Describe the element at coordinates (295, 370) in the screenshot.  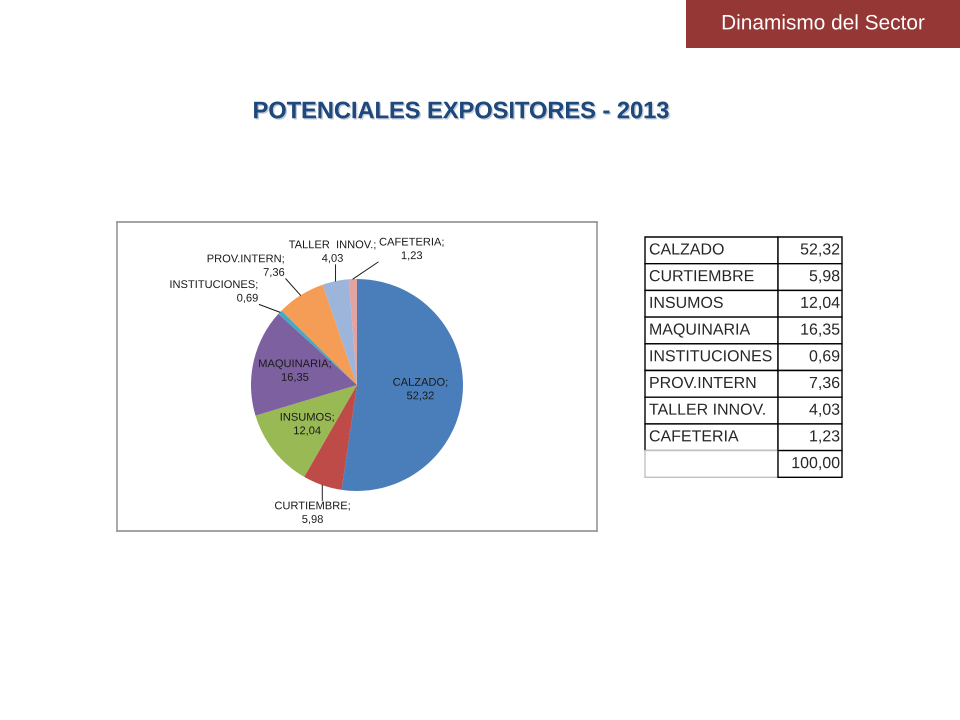
I see `data-label: MAQUINARIA; 16,35` at that location.